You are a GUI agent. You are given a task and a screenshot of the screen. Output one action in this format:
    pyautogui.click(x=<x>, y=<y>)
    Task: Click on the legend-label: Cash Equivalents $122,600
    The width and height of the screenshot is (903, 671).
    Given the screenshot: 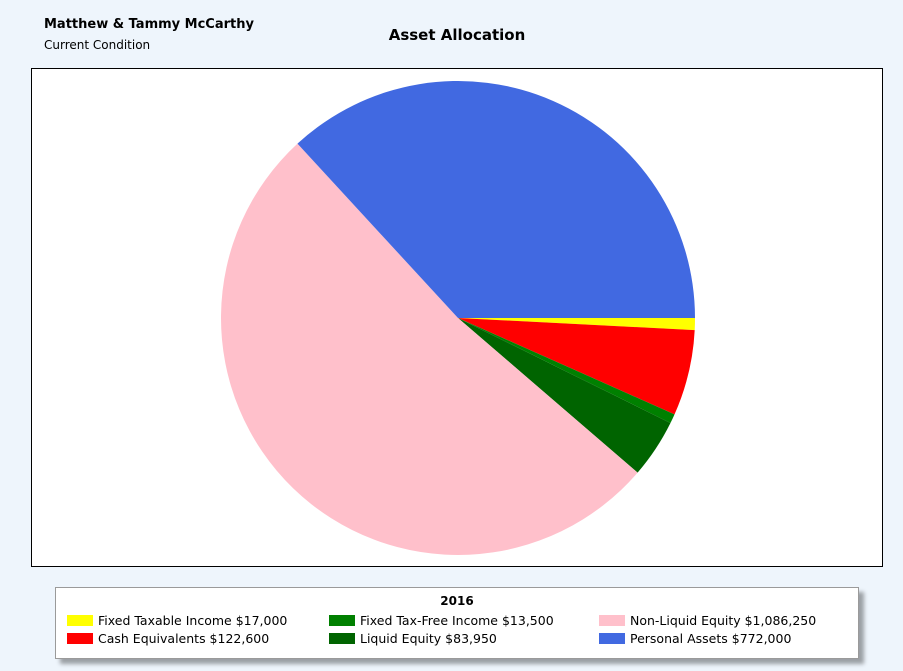 What is the action you would take?
    pyautogui.click(x=184, y=638)
    